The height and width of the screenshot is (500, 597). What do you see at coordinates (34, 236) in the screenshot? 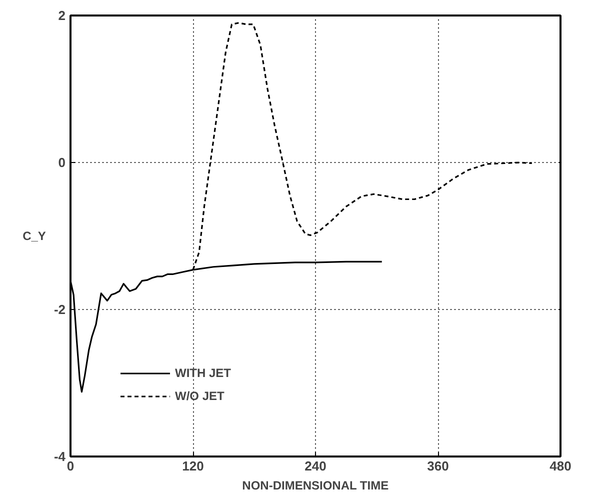
I see `y-axis-title: C_Y` at bounding box center [34, 236].